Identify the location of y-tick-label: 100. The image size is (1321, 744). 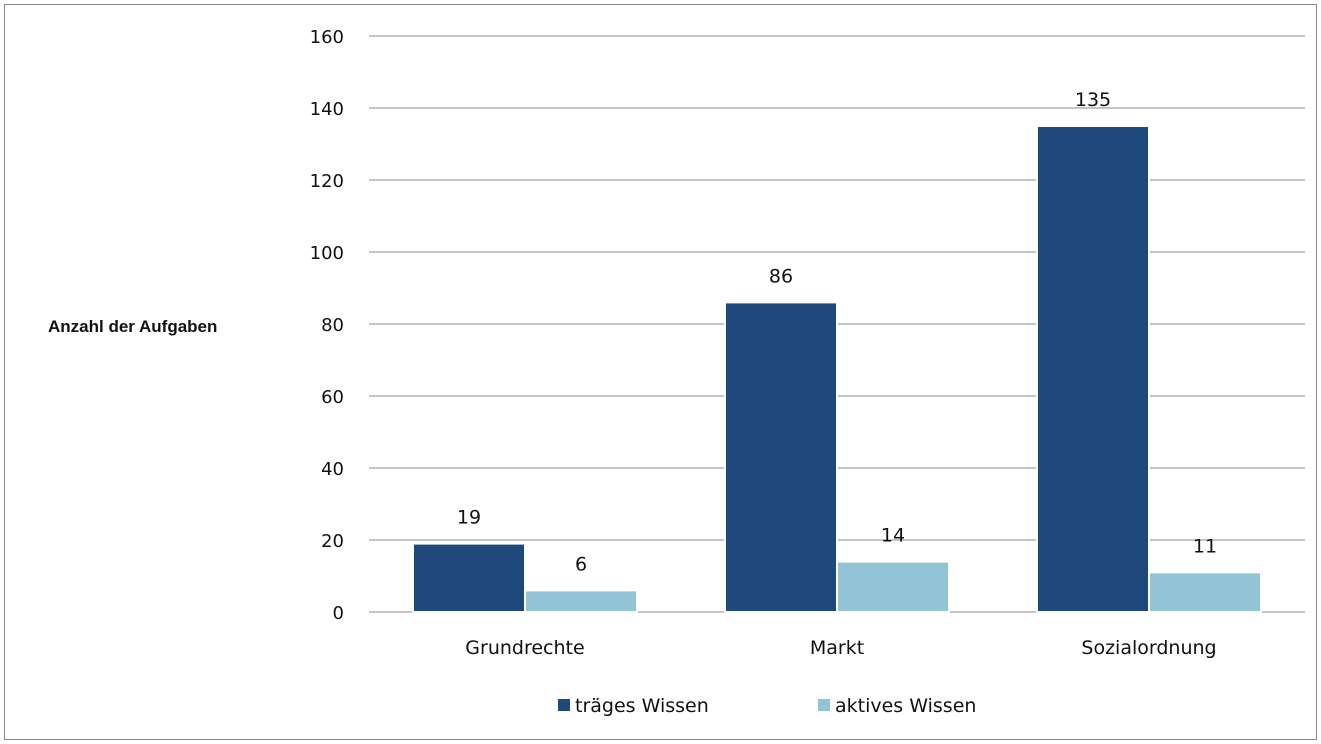
(327, 253).